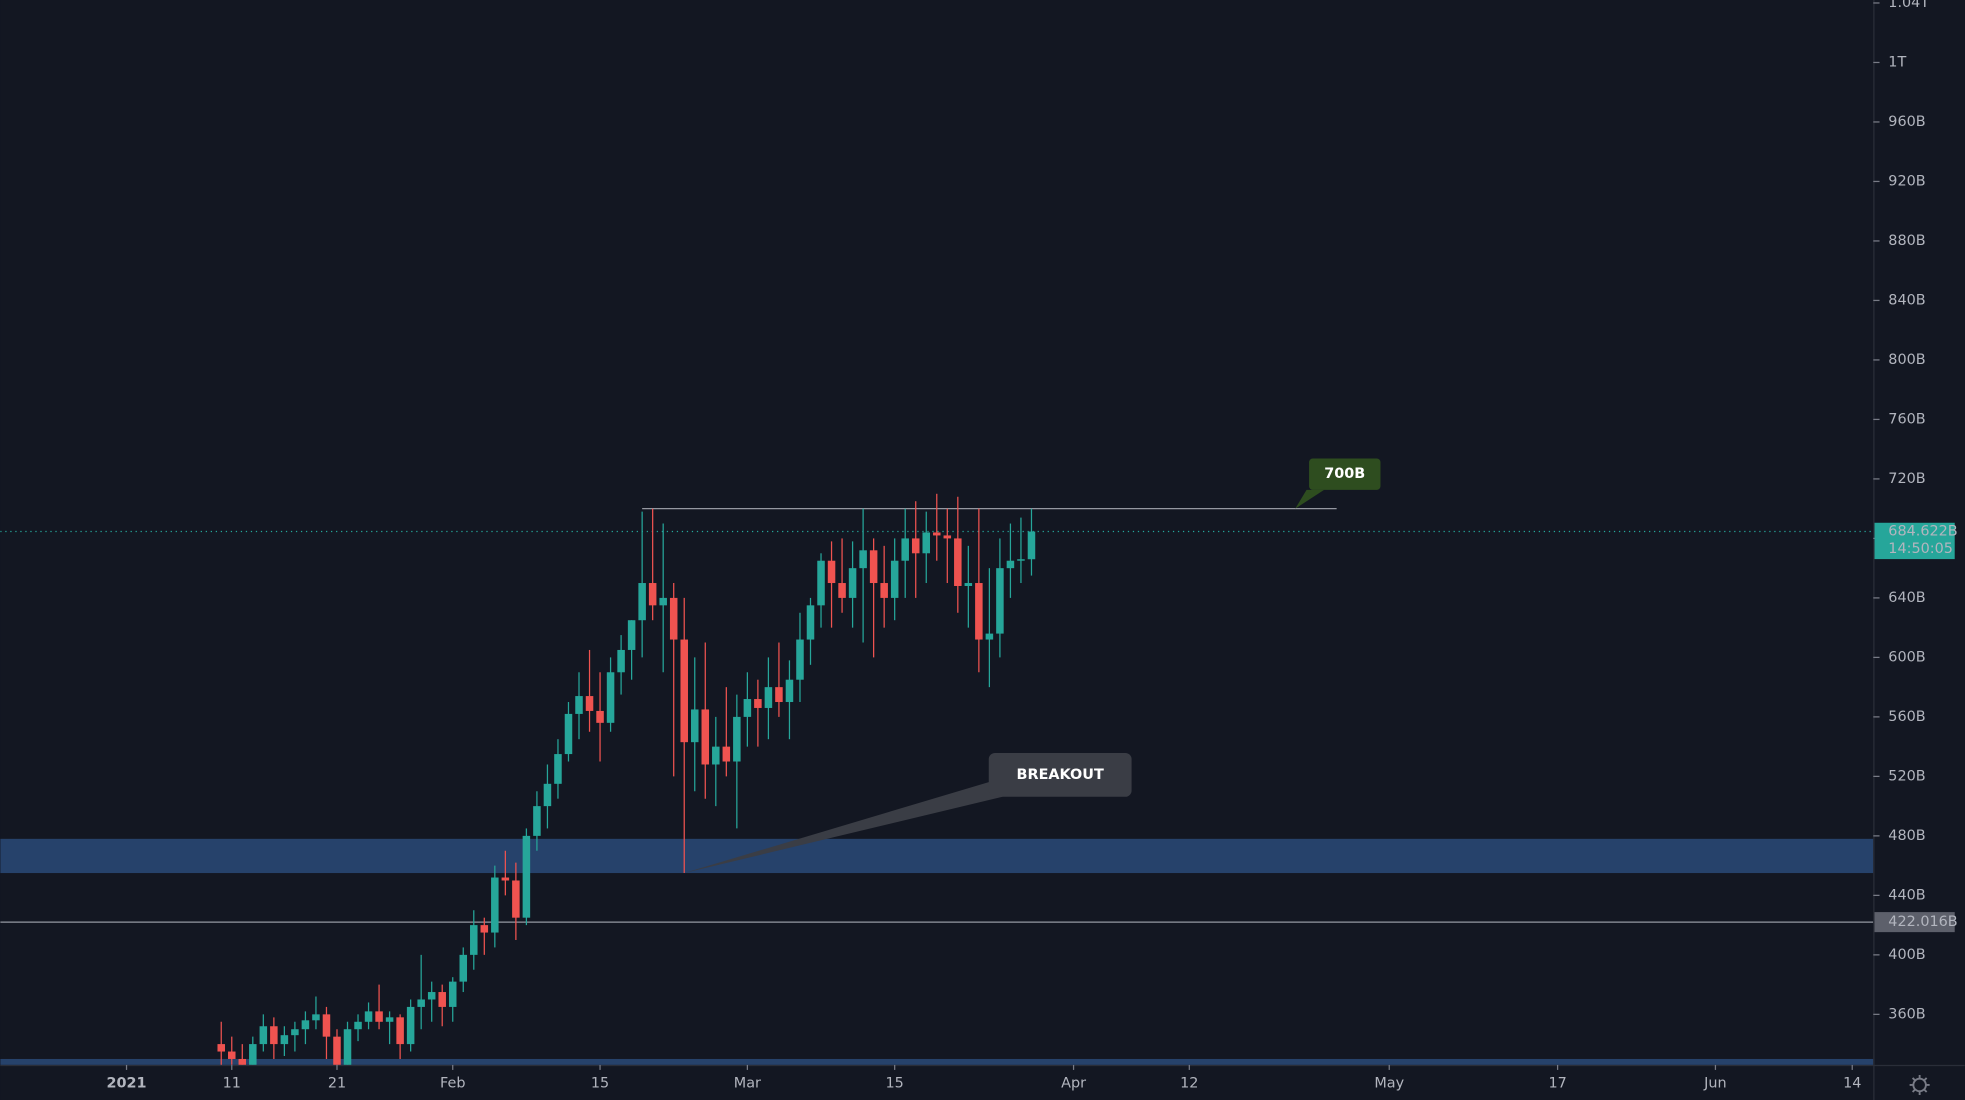  Describe the element at coordinates (1906, 836) in the screenshot. I see `y-tick-label: 480B` at that location.